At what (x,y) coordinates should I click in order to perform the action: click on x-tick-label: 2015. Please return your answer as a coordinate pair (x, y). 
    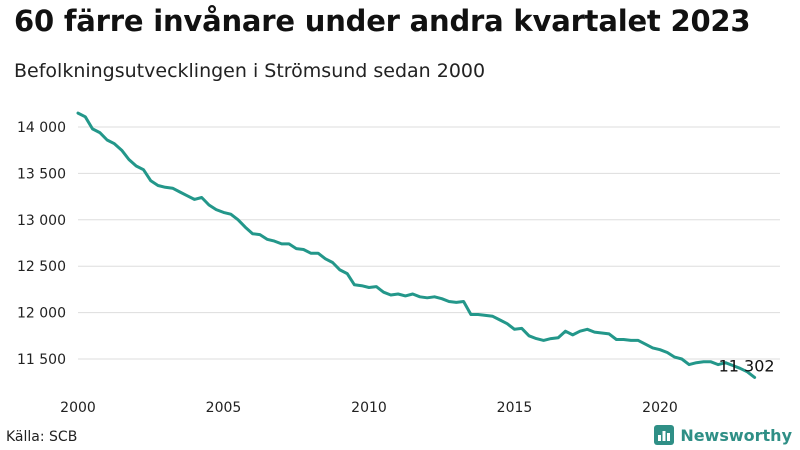
    Looking at the image, I should click on (515, 408).